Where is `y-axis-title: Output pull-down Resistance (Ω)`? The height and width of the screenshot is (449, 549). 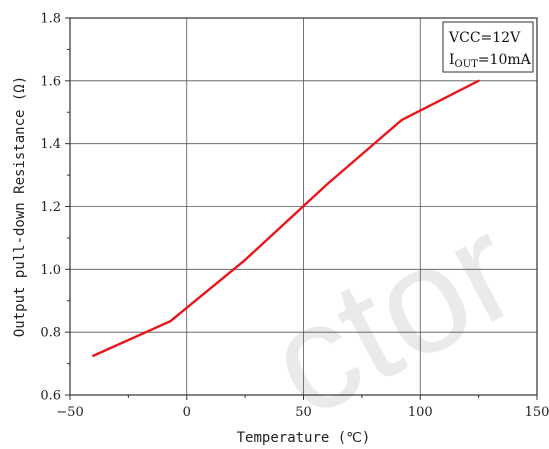 y-axis-title: Output pull-down Resistance (Ω) is located at coordinates (20, 206).